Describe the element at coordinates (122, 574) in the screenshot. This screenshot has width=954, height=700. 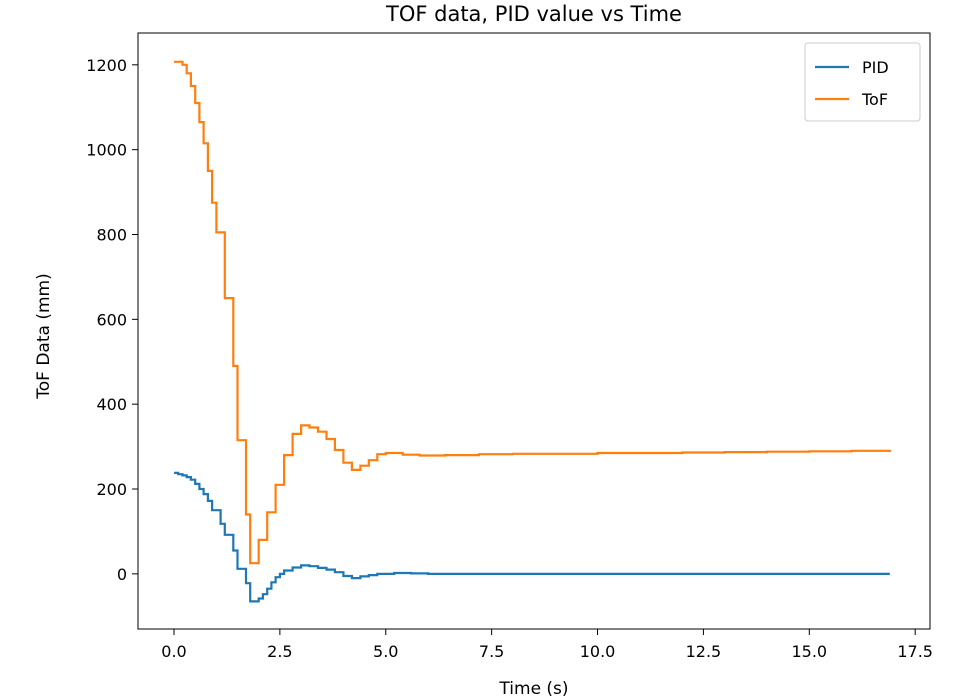
I see `y-tick-label: 0` at that location.